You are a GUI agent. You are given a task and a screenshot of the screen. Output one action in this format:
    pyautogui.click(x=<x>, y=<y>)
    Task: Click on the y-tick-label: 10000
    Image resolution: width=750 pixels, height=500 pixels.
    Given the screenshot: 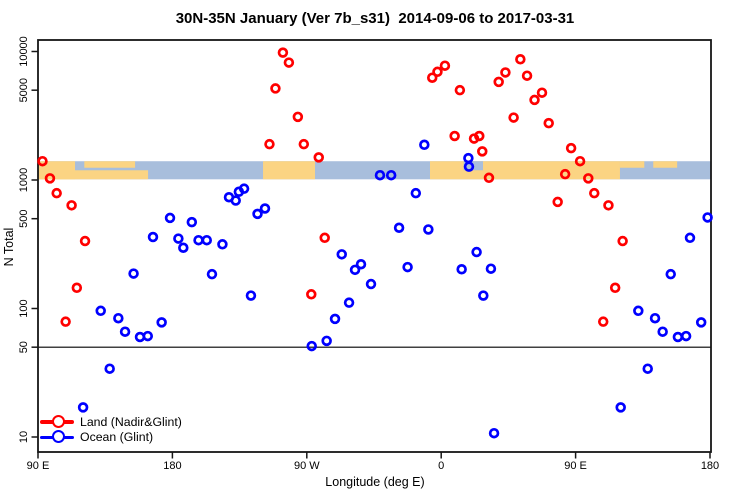 What is the action you would take?
    pyautogui.click(x=24, y=51)
    